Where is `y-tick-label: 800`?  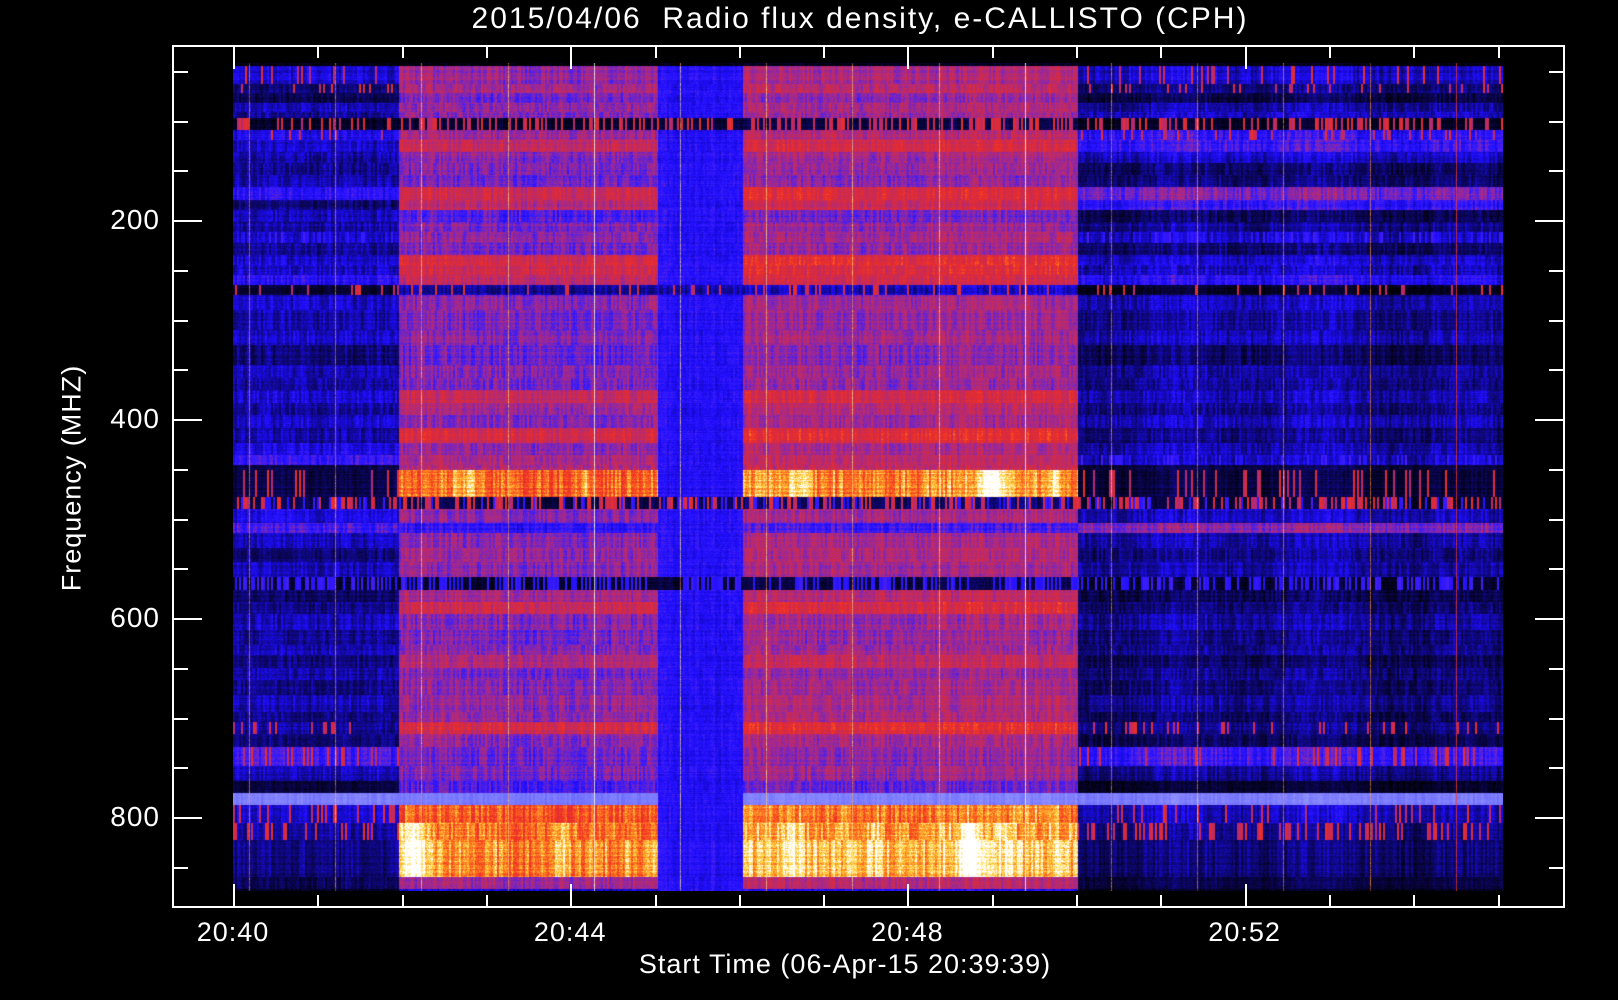
y-tick-label: 800 is located at coordinates (135, 816).